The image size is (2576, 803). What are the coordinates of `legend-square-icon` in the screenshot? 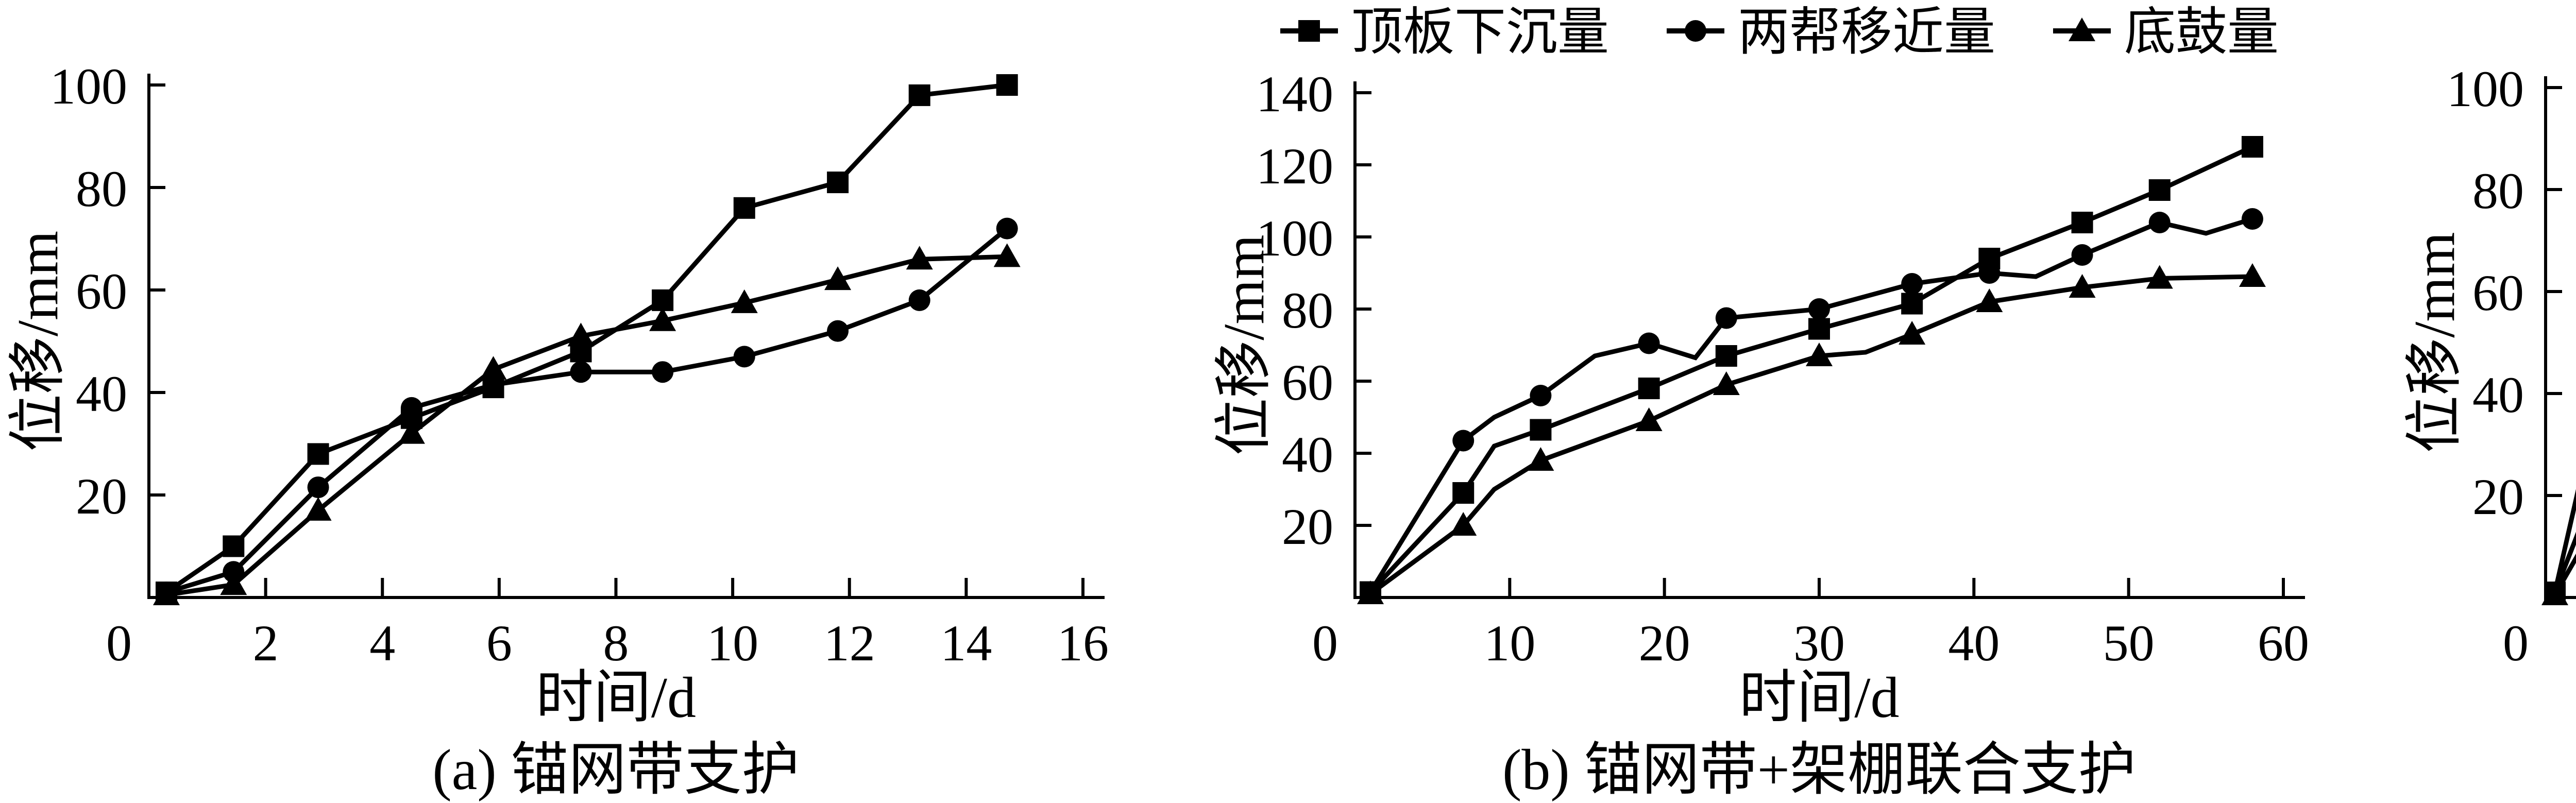 It's located at (1309, 31).